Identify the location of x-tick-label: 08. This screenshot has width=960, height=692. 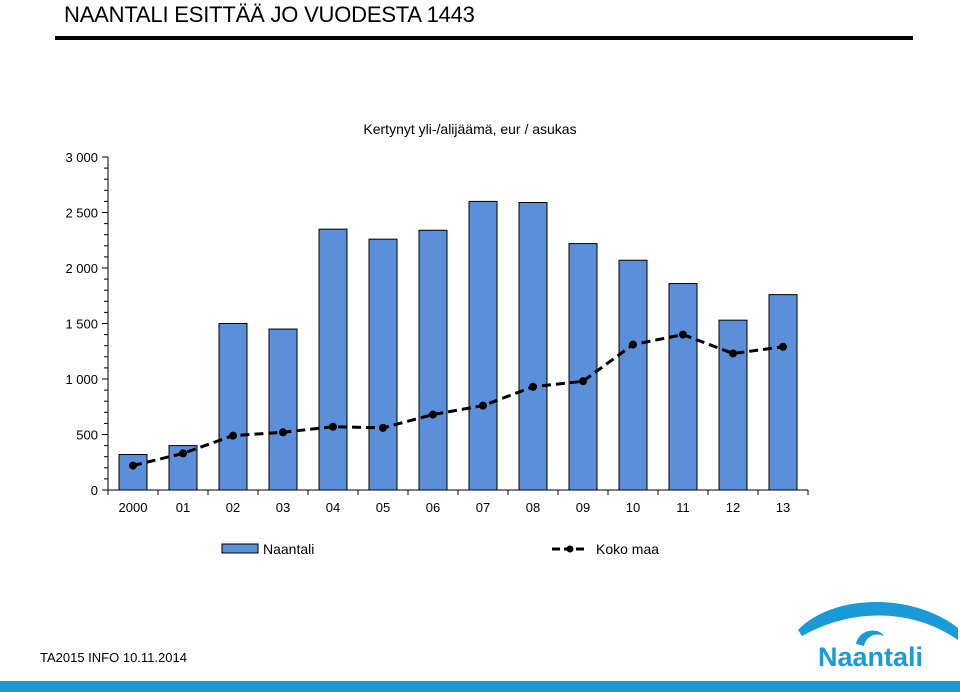
(533, 507).